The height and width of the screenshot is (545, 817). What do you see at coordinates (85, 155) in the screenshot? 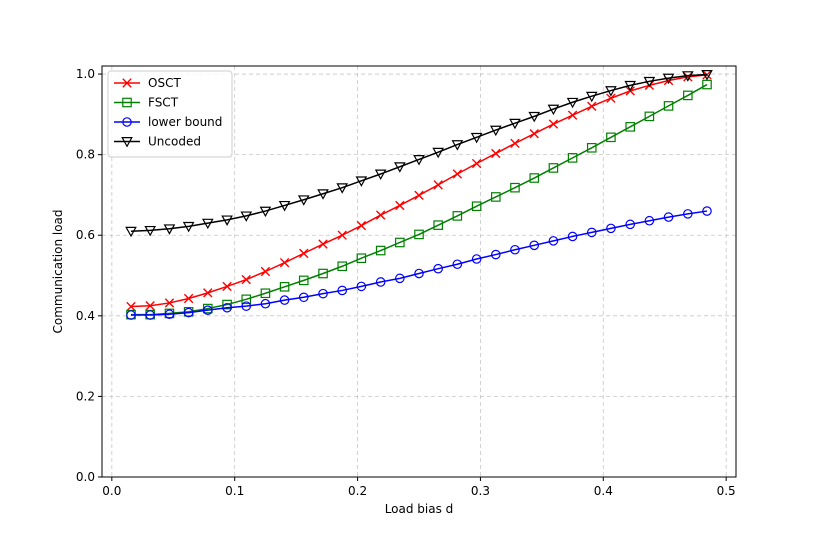
I see `y-tick-label: 0.8` at bounding box center [85, 155].